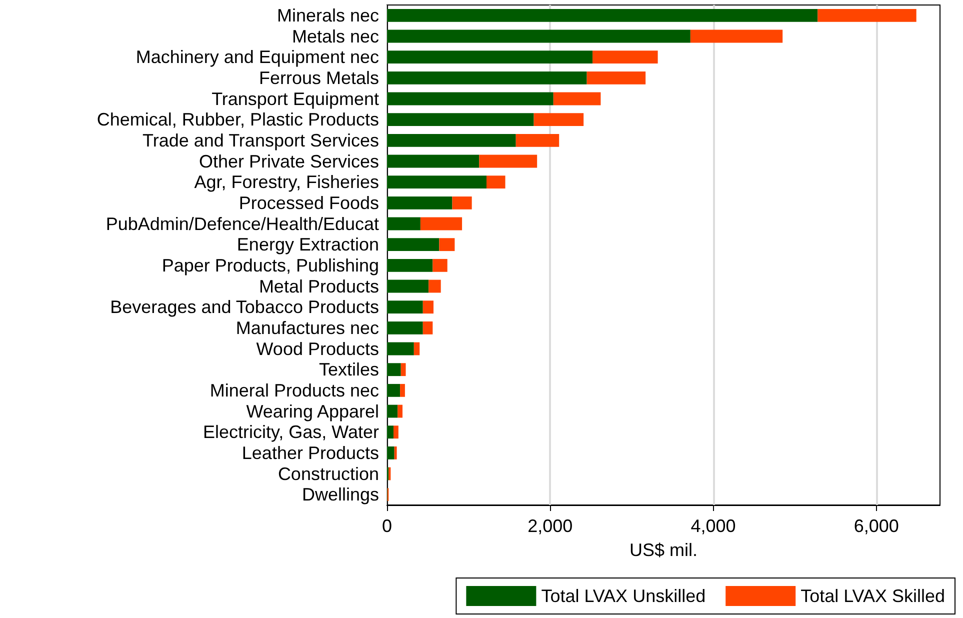  What do you see at coordinates (328, 474) in the screenshot?
I see `y-tick-label: Construction` at bounding box center [328, 474].